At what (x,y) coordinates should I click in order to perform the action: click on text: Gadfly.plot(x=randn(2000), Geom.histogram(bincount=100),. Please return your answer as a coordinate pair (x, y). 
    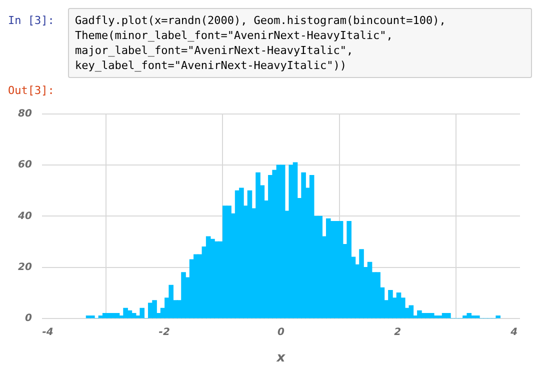
    Looking at the image, I should click on (261, 20).